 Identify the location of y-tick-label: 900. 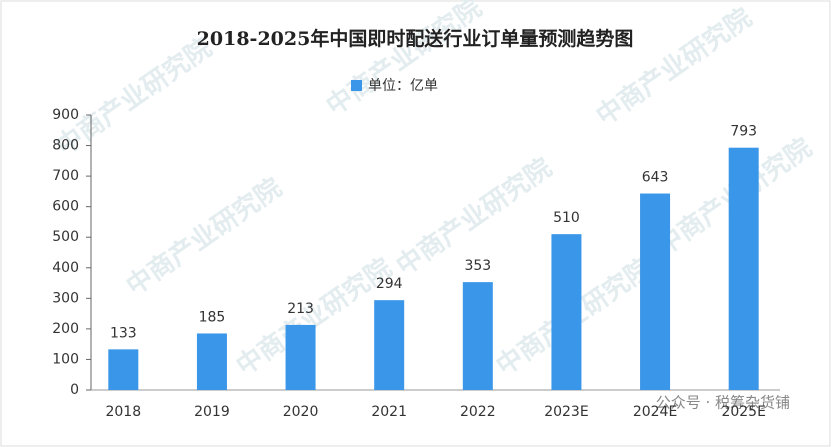
(65, 115).